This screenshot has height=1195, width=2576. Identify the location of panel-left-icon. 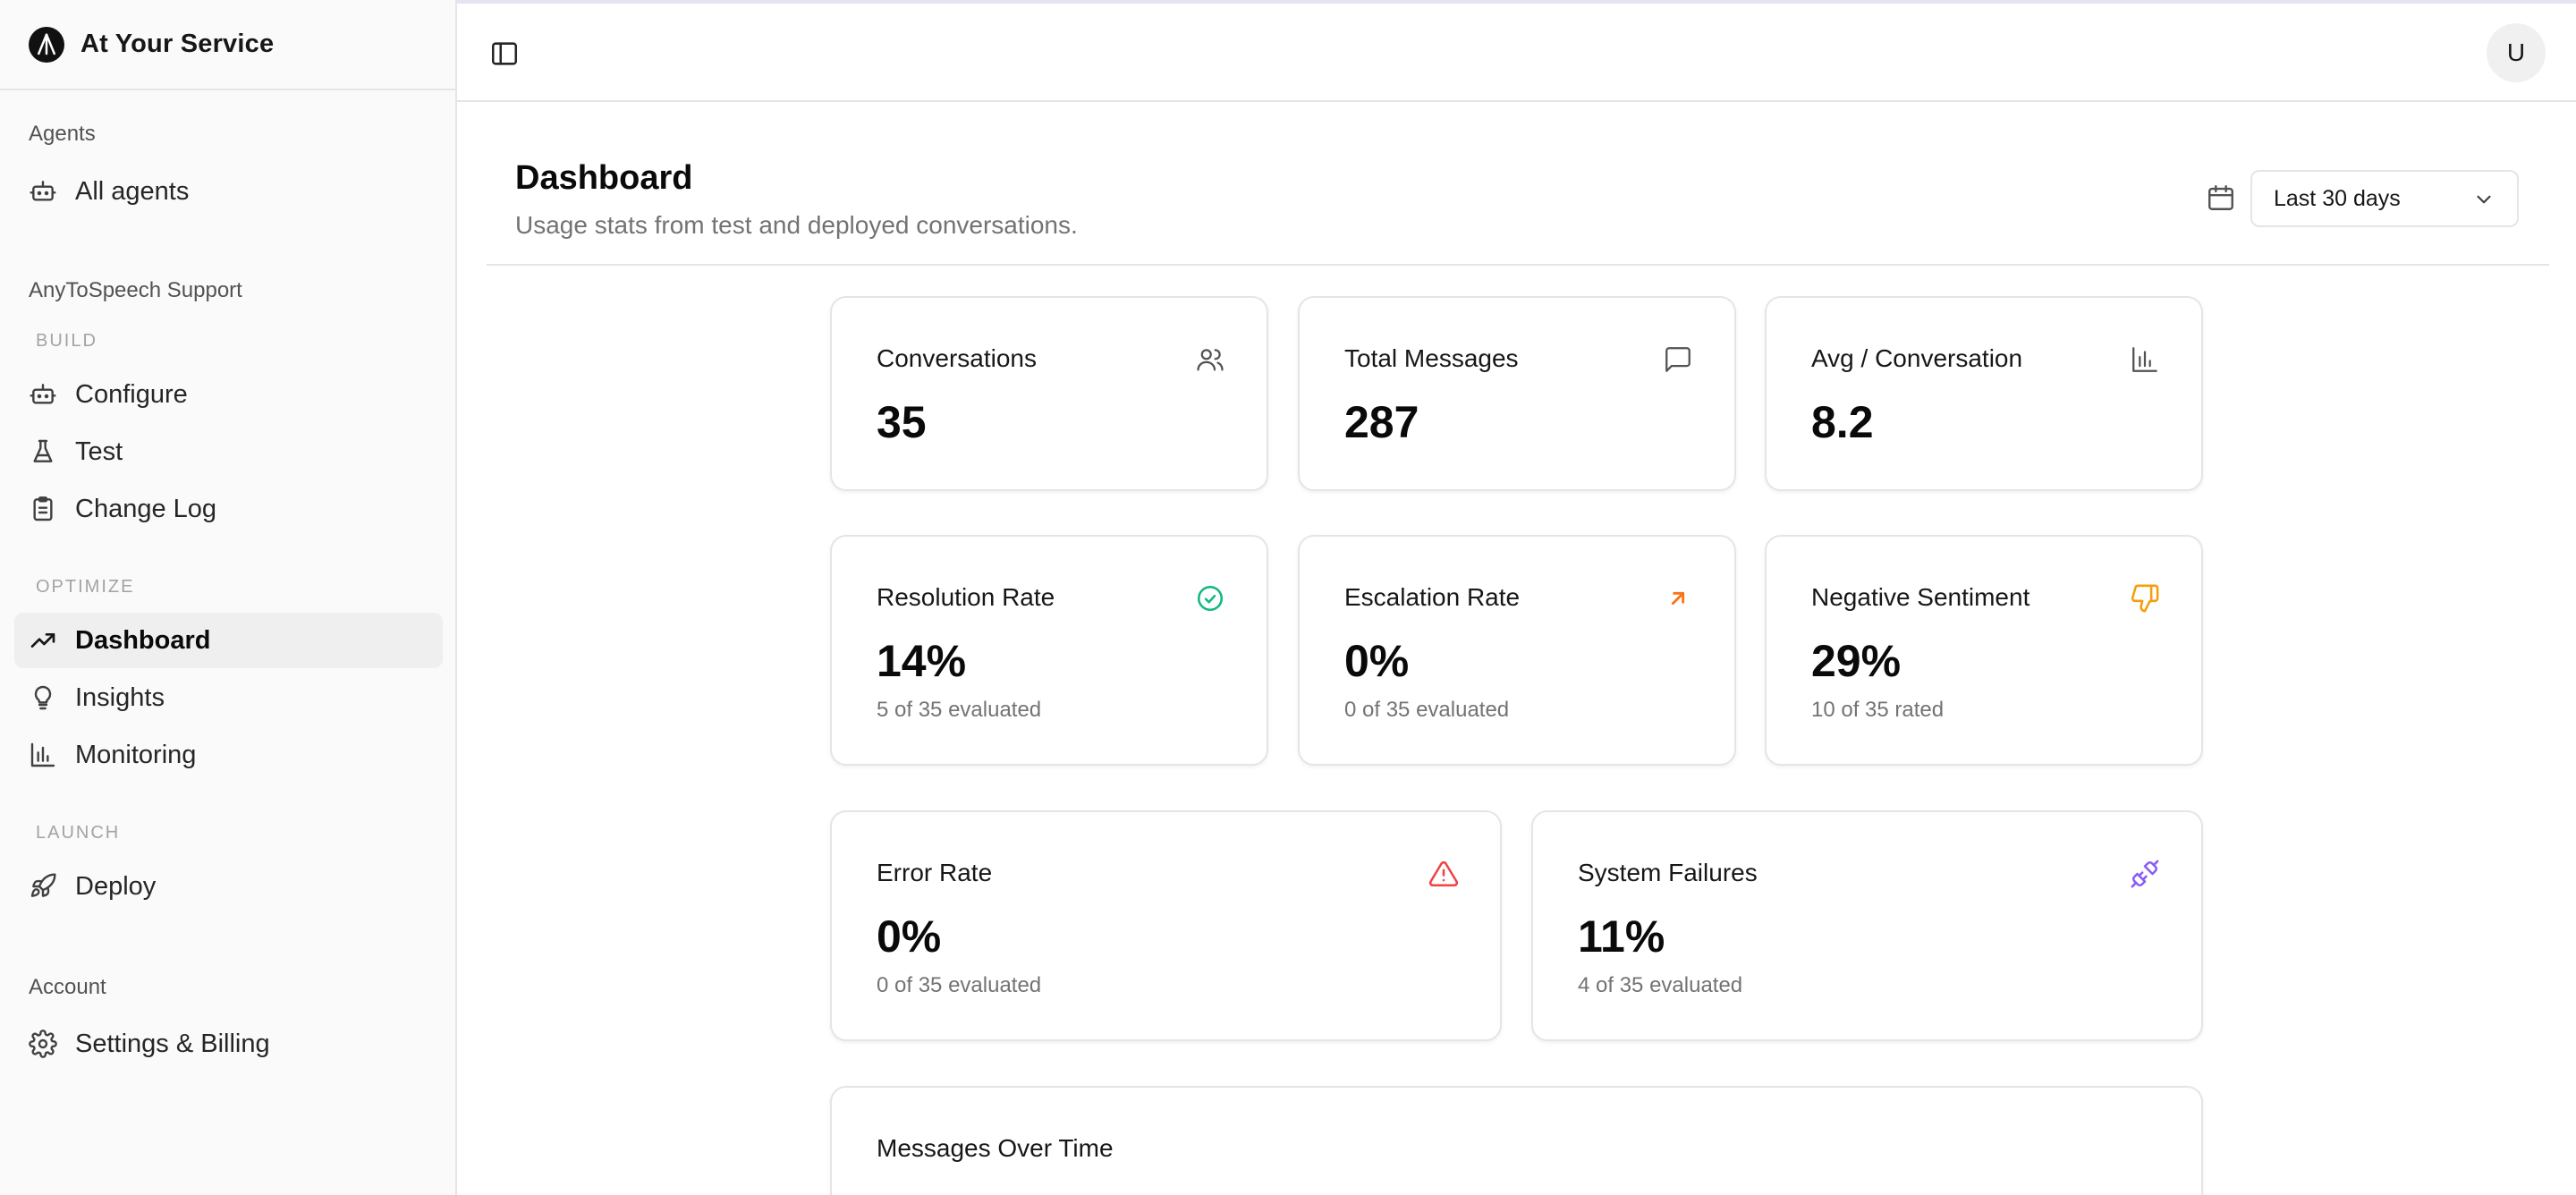
(504, 53).